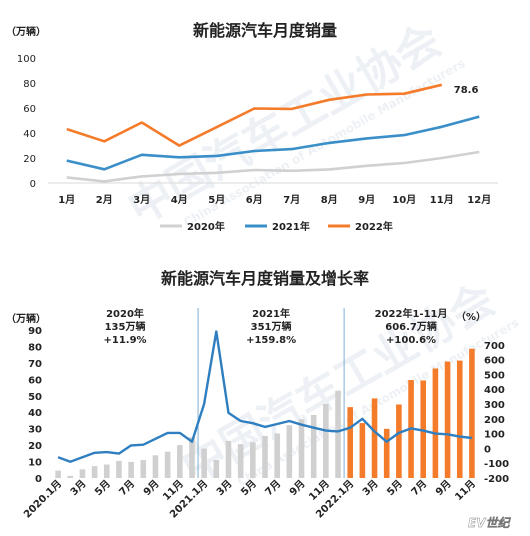  What do you see at coordinates (38, 479) in the screenshot?
I see `chart2-left-tick: 0` at bounding box center [38, 479].